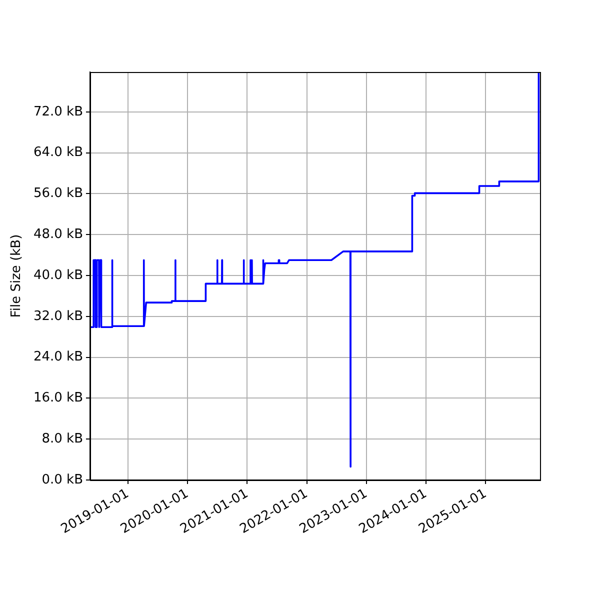 The width and height of the screenshot is (600, 600). What do you see at coordinates (62, 438) in the screenshot?
I see `y-tick-label: 8.0 kB` at bounding box center [62, 438].